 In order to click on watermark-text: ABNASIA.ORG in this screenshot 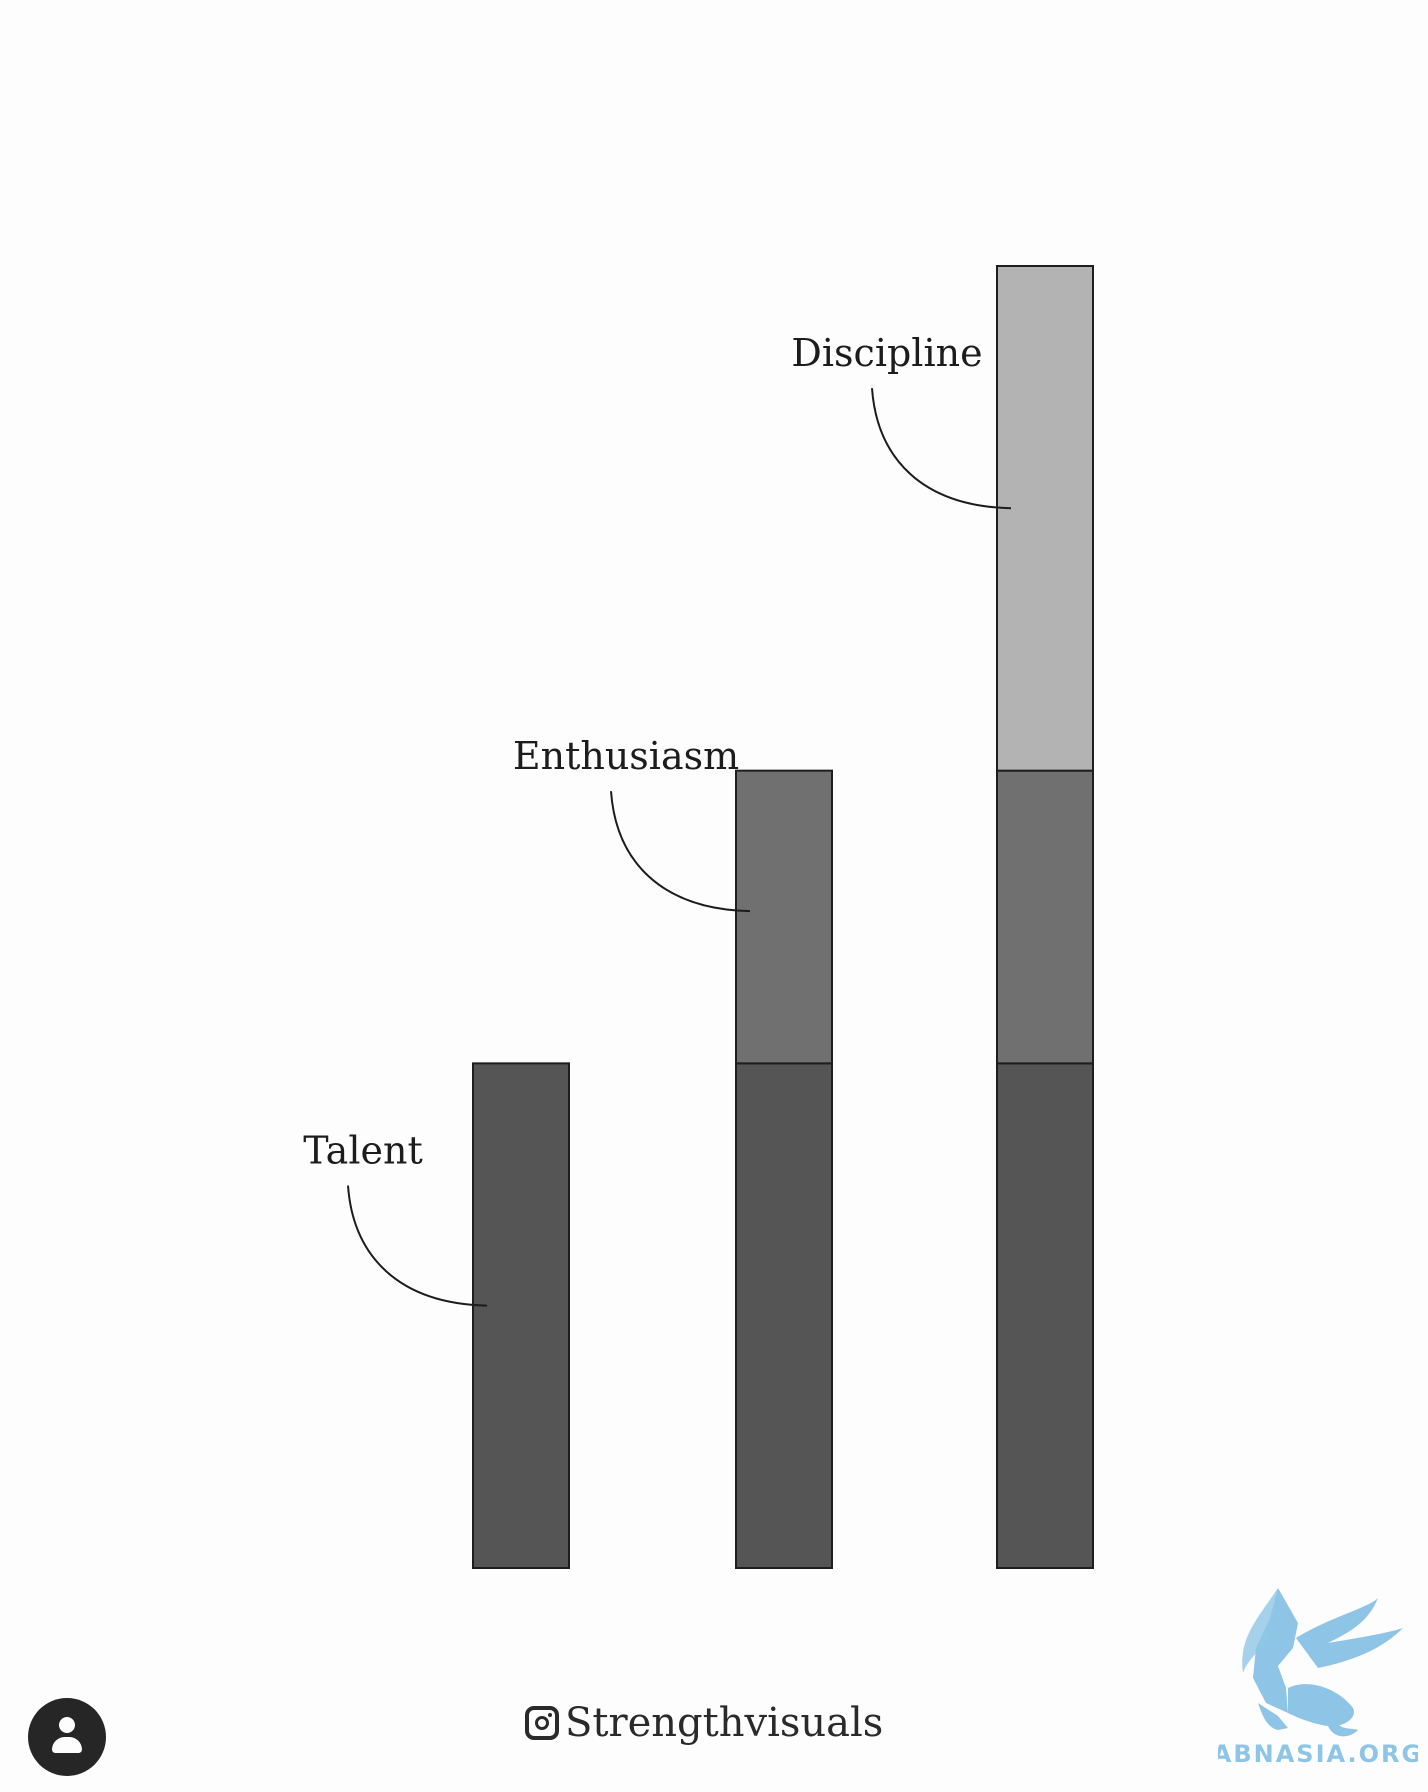, I will do `click(1318, 1754)`.